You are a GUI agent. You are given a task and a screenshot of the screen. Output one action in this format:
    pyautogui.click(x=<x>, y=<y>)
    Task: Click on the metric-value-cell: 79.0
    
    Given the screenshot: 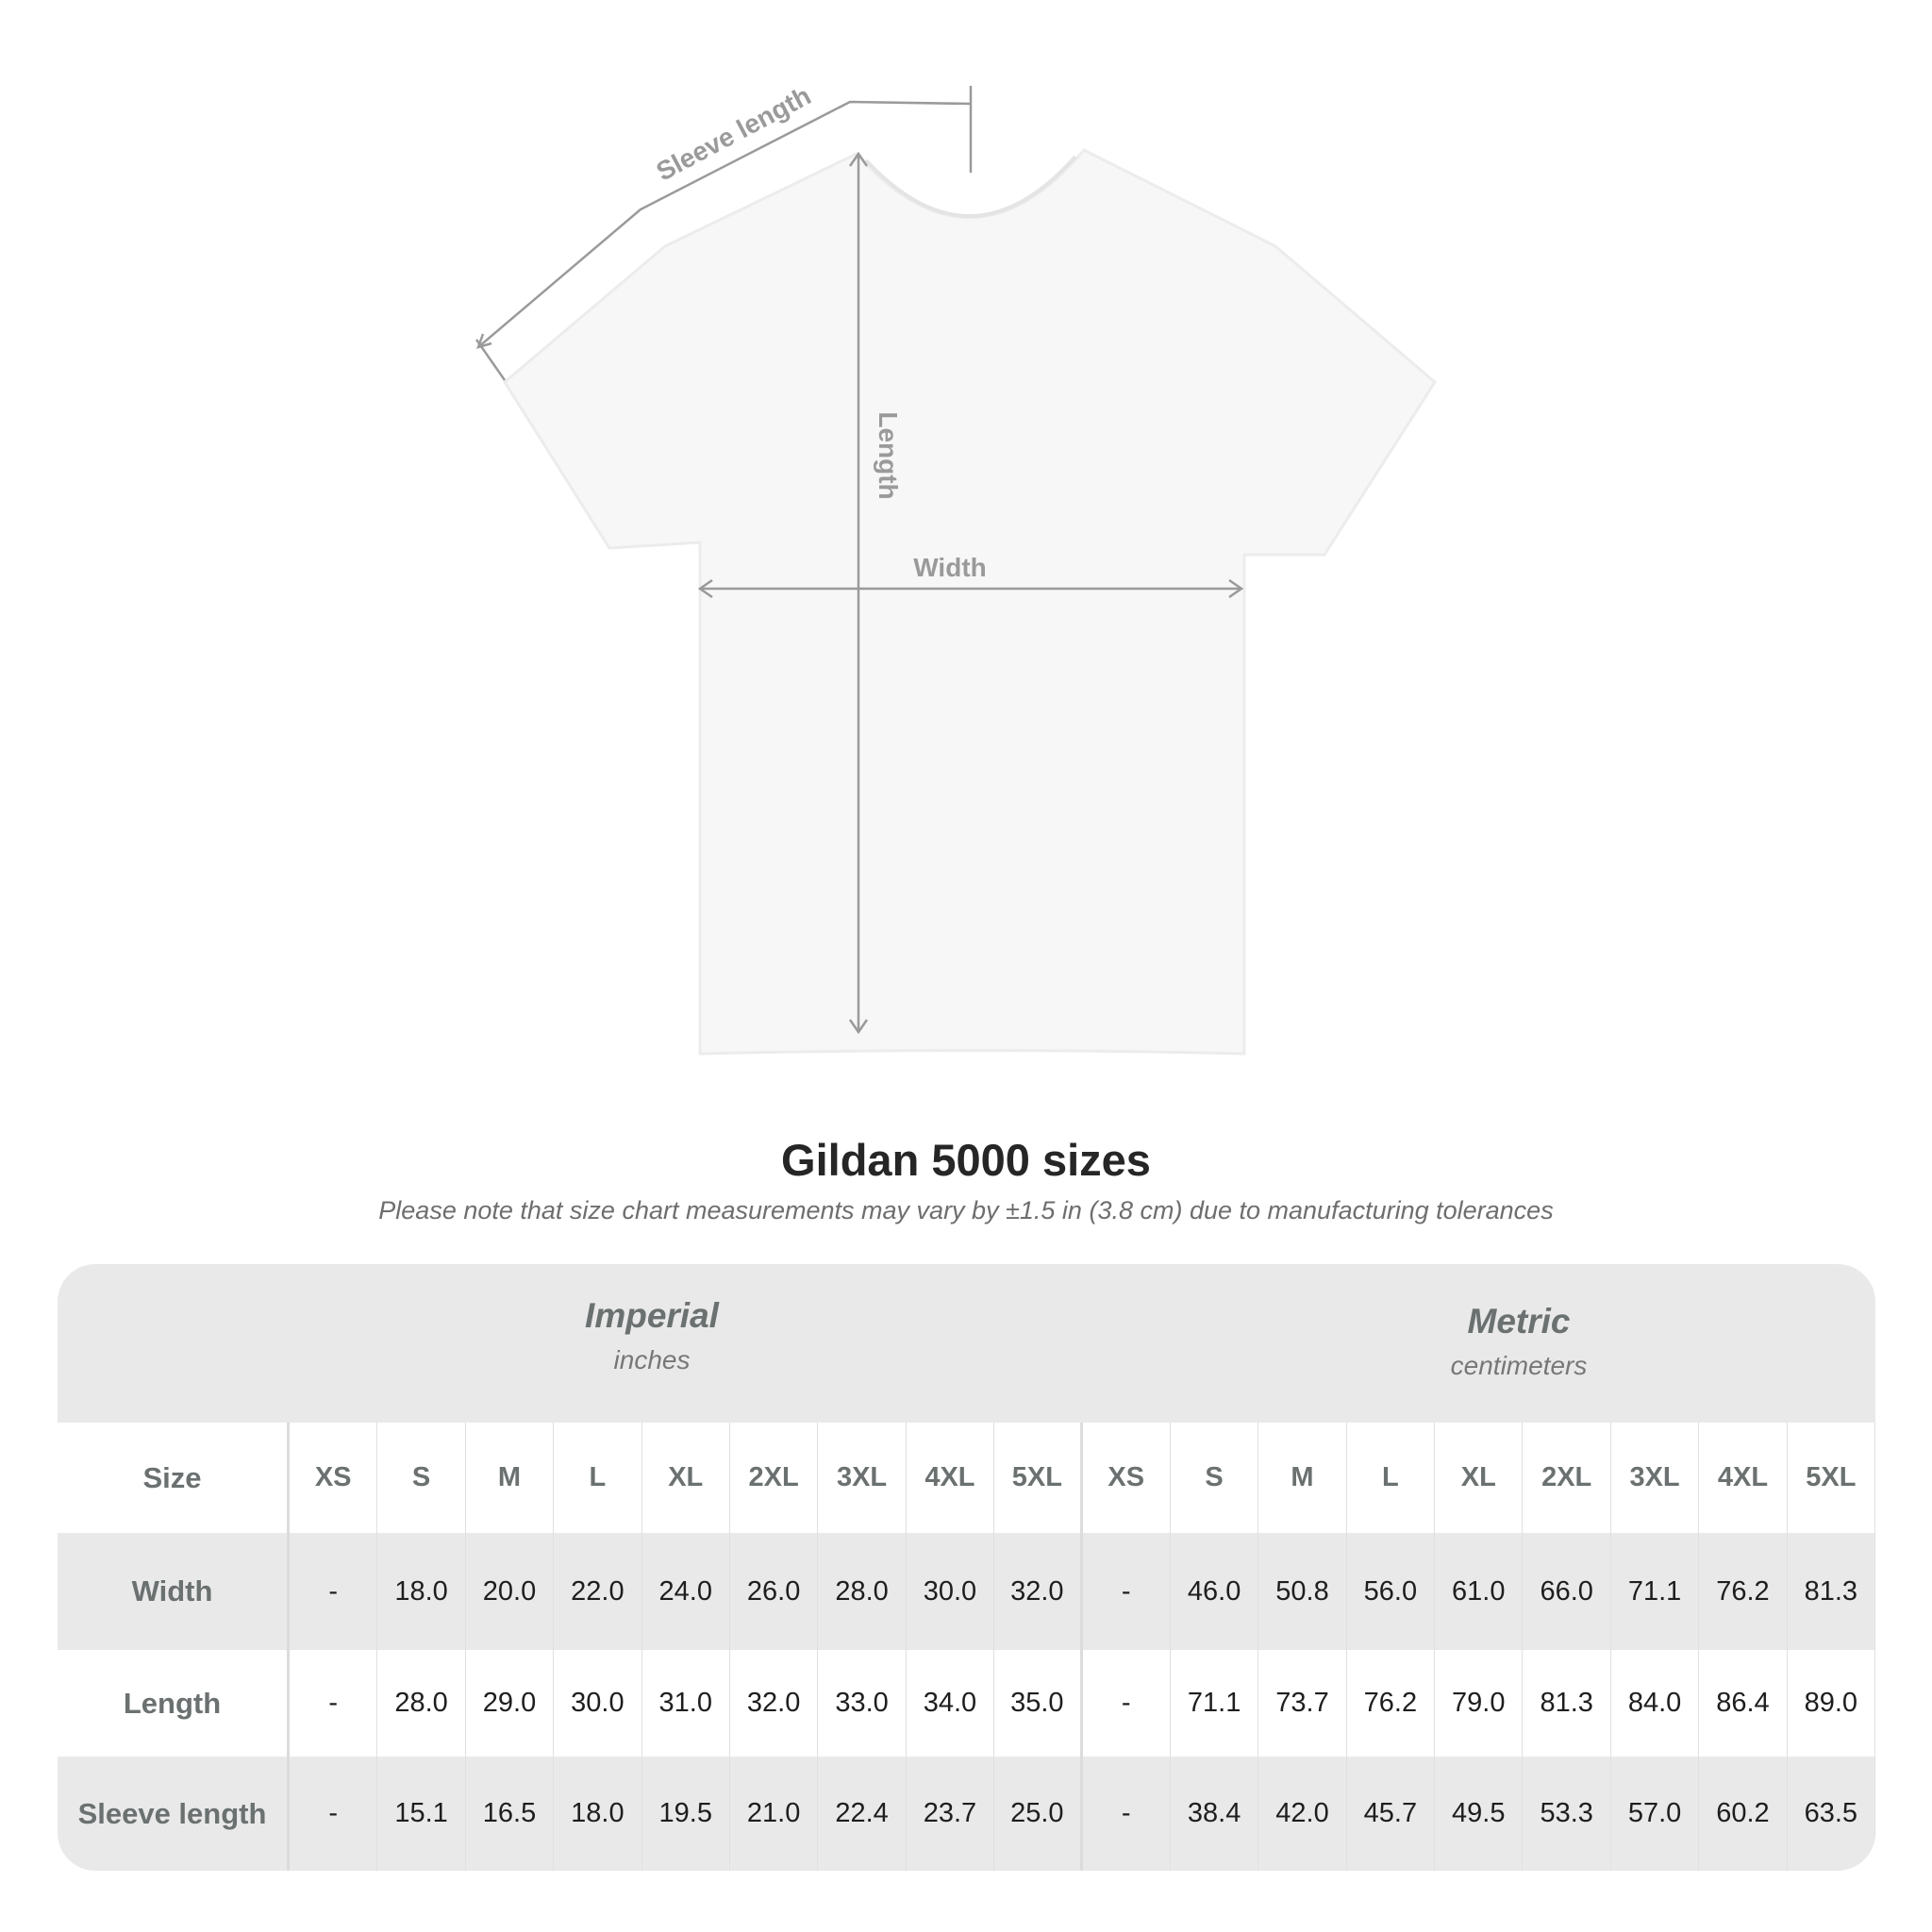 What is the action you would take?
    pyautogui.click(x=1479, y=1704)
    